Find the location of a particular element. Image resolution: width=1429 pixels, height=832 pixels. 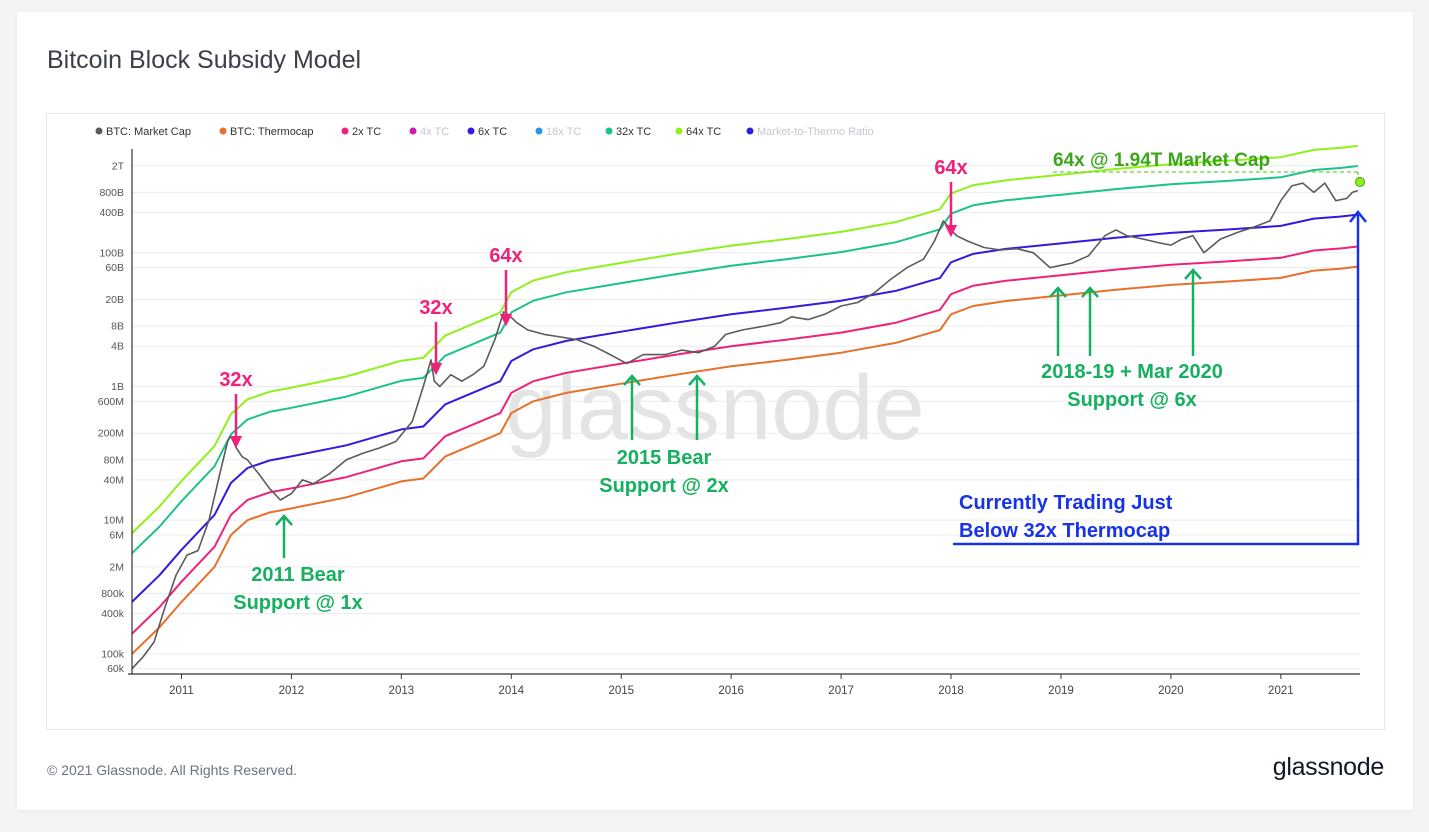

x-tick-label: 2015 is located at coordinates (621, 691).